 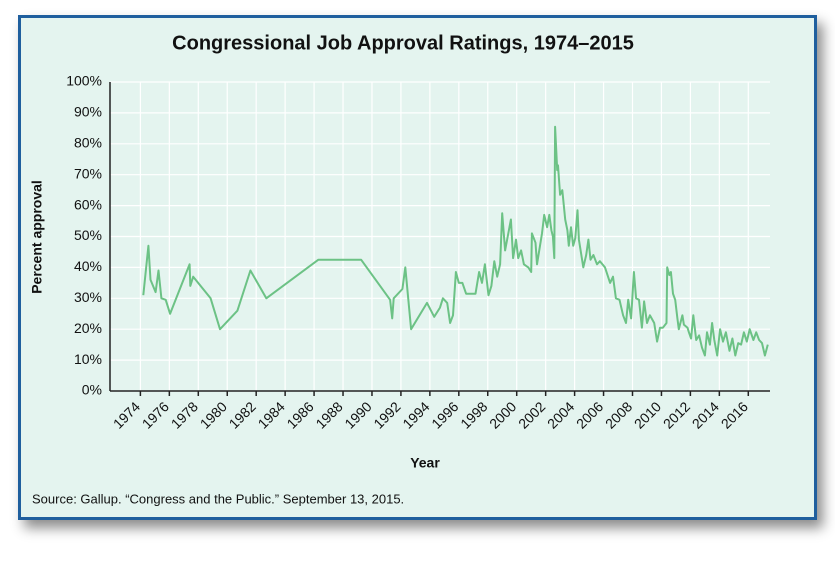 What do you see at coordinates (676, 414) in the screenshot?
I see `x-tick-label: 2012` at bounding box center [676, 414].